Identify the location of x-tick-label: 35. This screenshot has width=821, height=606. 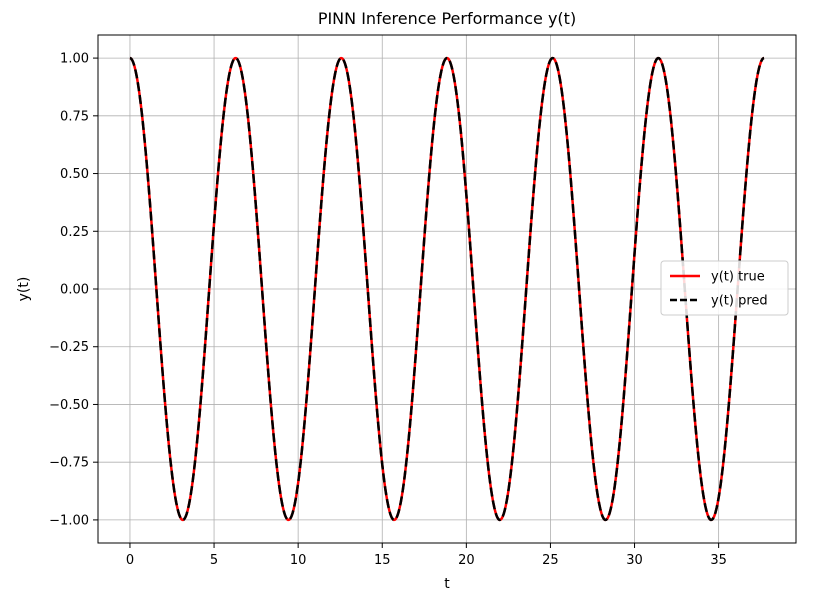
(718, 560).